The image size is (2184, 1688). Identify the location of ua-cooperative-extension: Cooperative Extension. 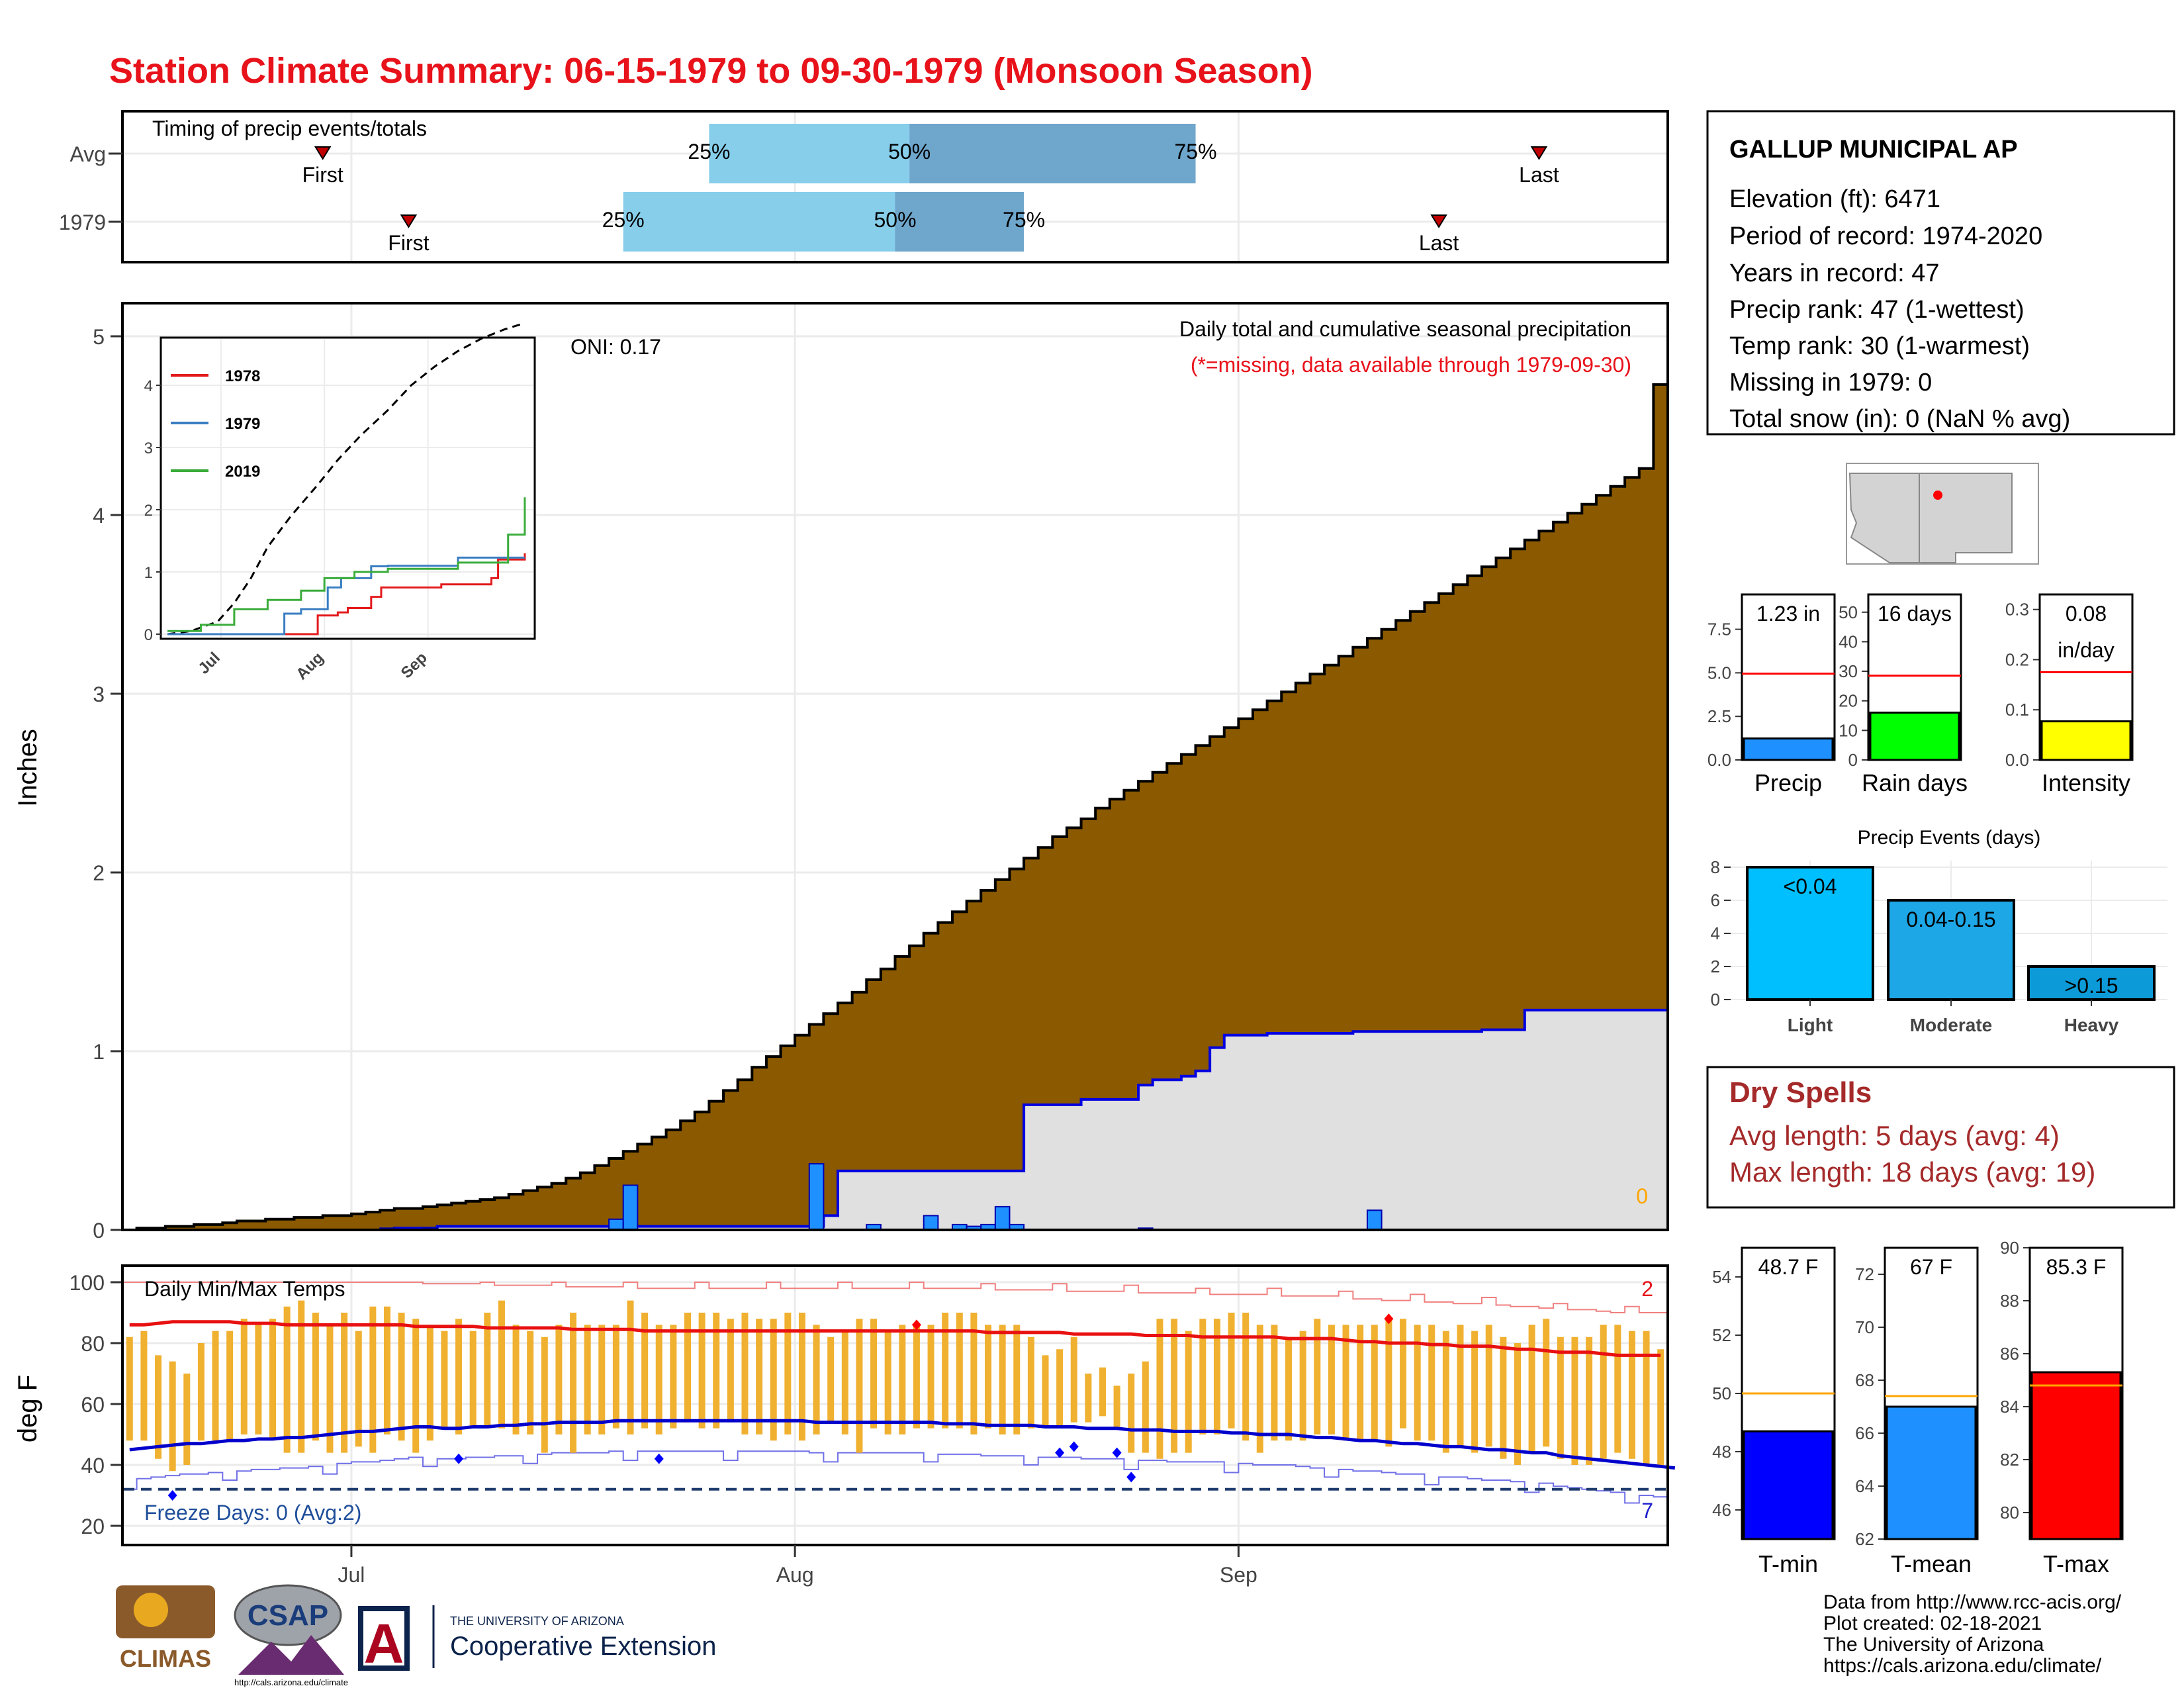
(583, 1646).